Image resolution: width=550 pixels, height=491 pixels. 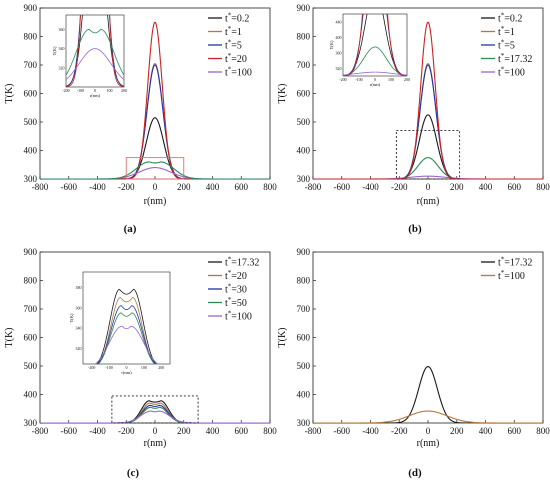 What do you see at coordinates (415, 229) in the screenshot?
I see `panel-label: (b)` at bounding box center [415, 229].